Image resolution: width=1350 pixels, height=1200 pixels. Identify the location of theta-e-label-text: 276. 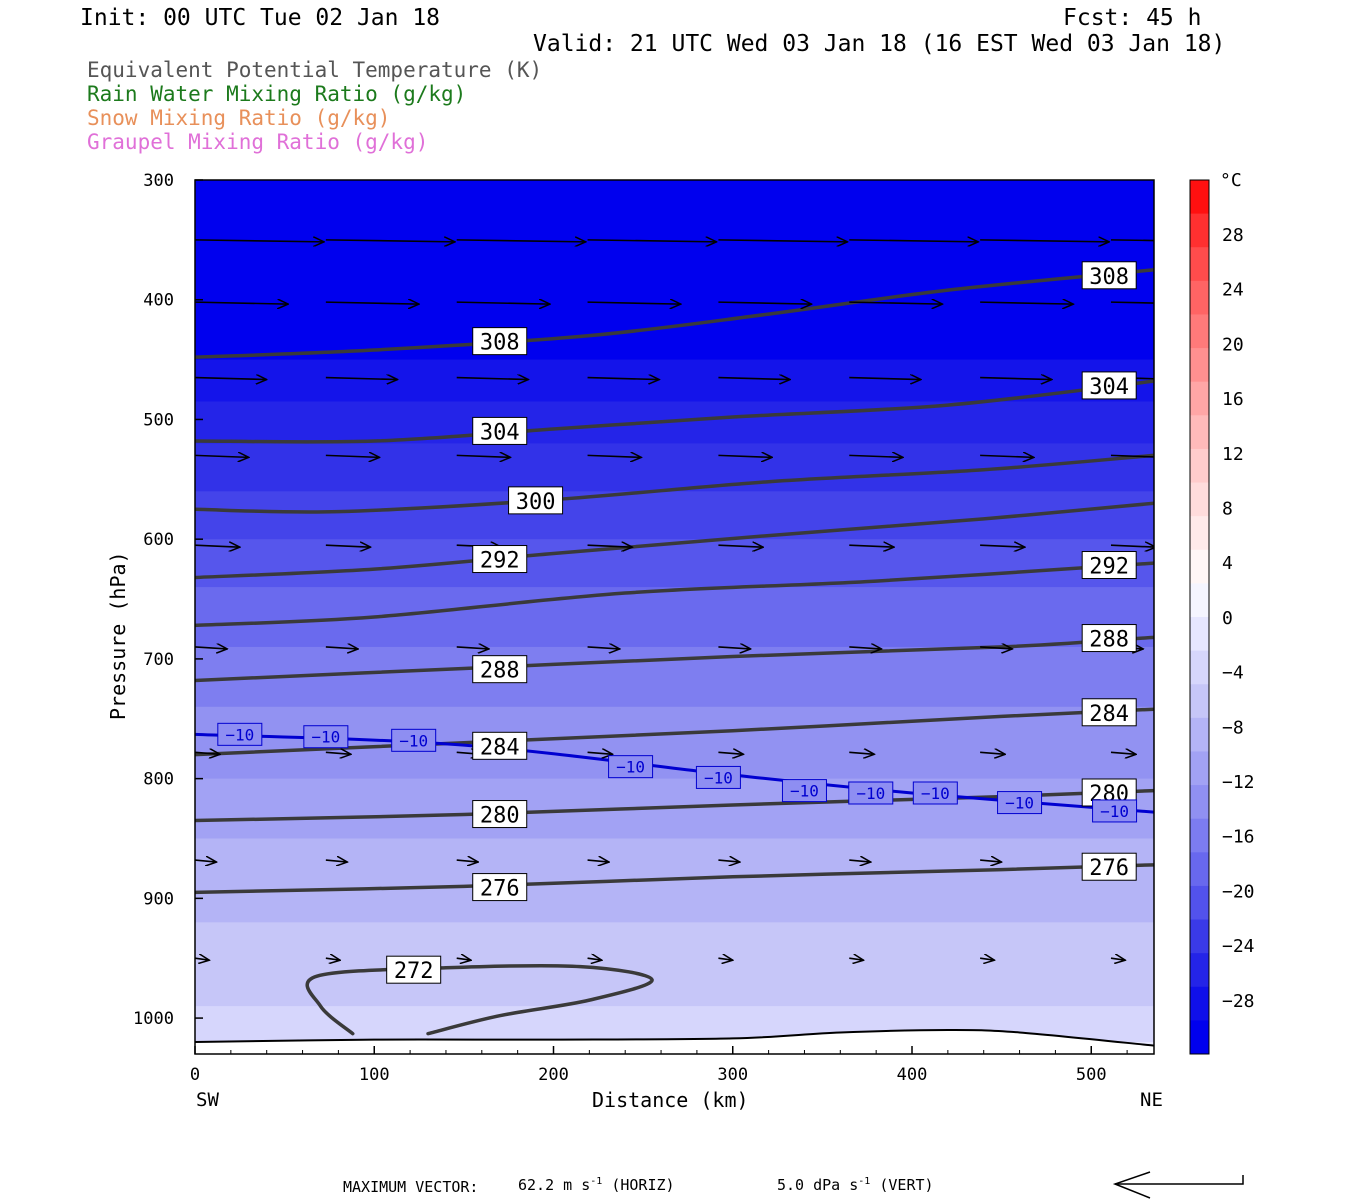
(1109, 868).